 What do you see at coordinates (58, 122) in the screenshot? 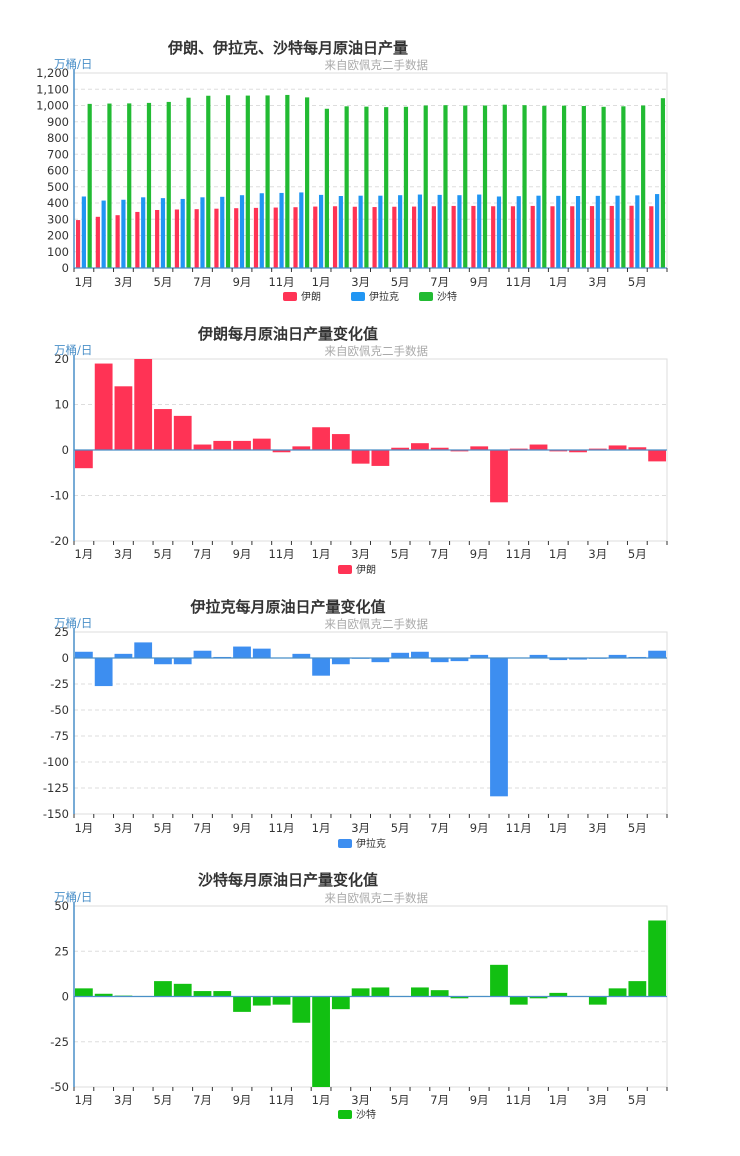
I see `y-tick-label: 900` at bounding box center [58, 122].